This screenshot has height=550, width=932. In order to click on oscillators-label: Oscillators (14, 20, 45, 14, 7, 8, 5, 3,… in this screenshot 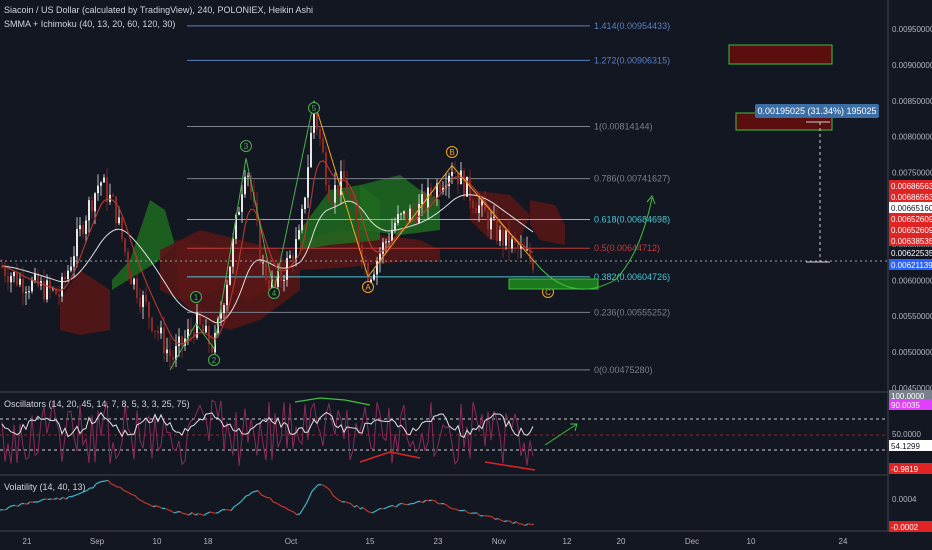, I will do `click(97, 404)`.